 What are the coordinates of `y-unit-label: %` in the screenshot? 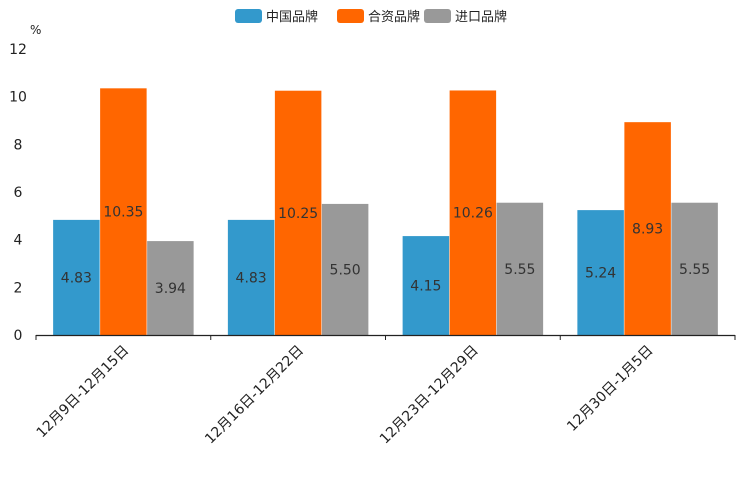 It's located at (35, 30).